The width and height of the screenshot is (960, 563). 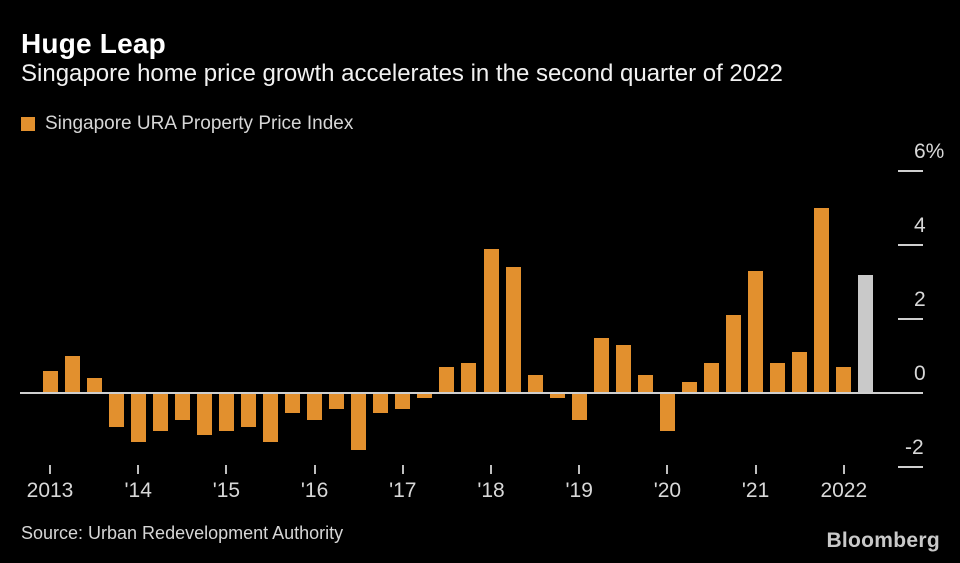 What do you see at coordinates (844, 380) in the screenshot?
I see `bar-2022-q1` at bounding box center [844, 380].